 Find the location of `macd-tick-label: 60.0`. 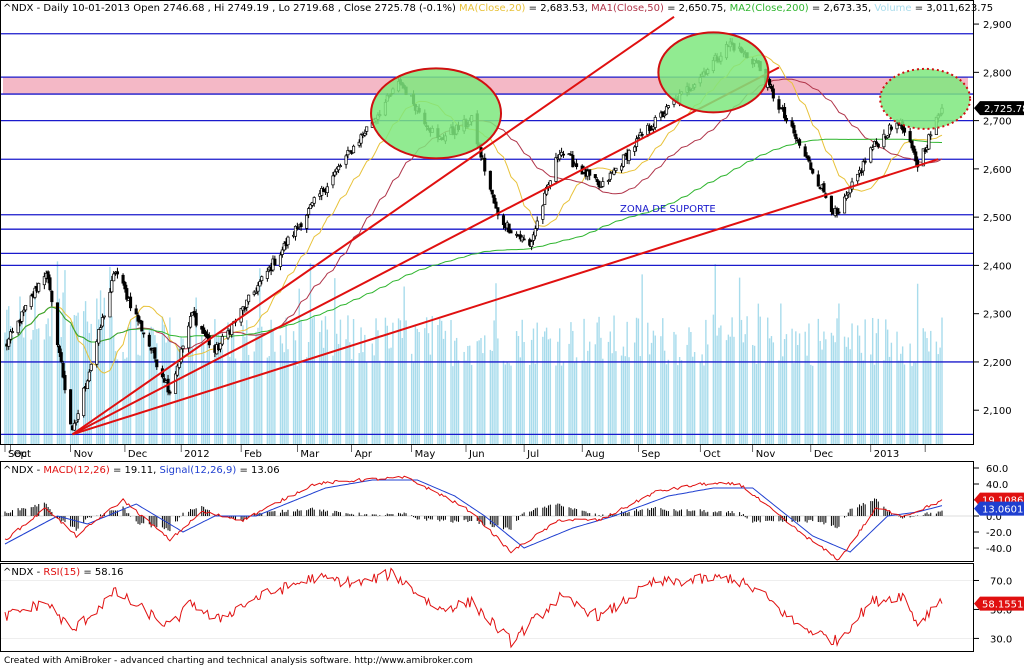

macd-tick-label: 60.0 is located at coordinates (997, 469).